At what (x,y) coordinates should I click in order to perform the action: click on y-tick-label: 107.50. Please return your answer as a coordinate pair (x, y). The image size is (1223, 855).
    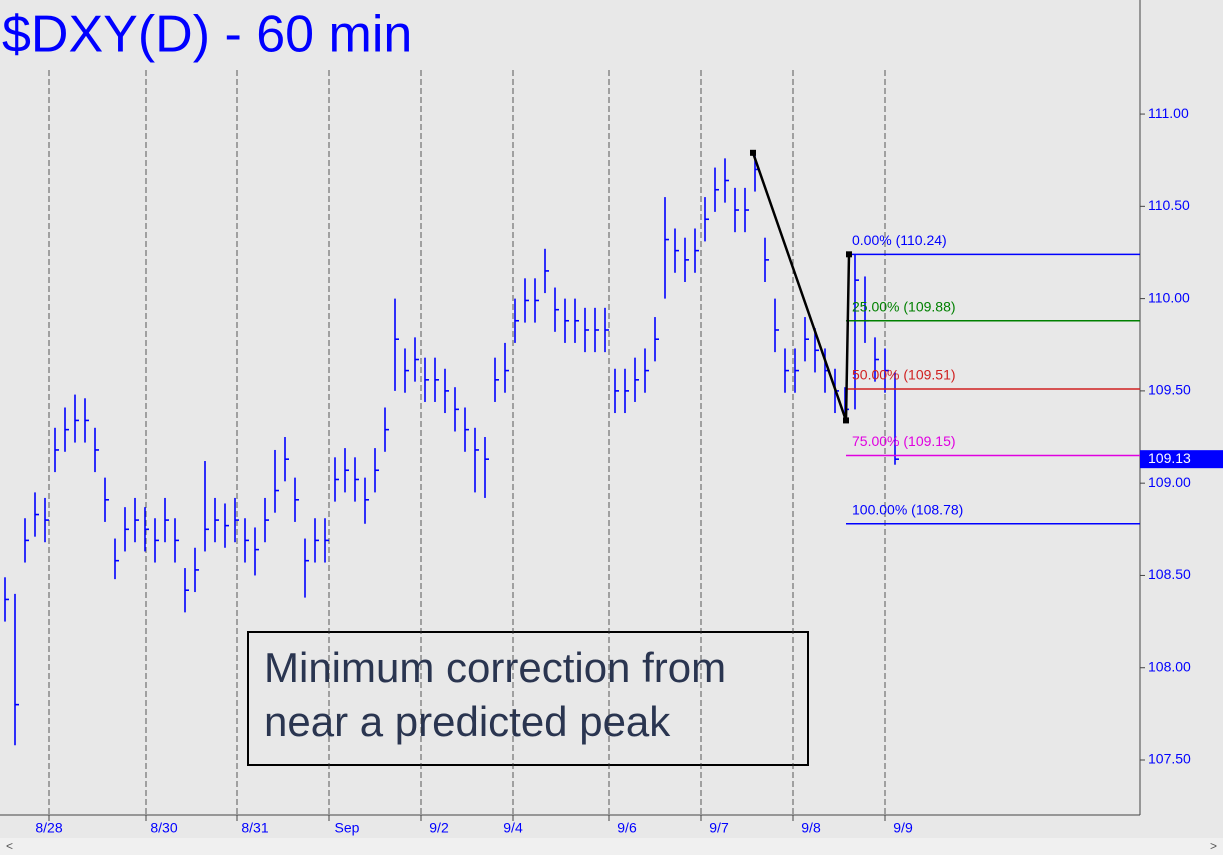
    Looking at the image, I should click on (1169, 759).